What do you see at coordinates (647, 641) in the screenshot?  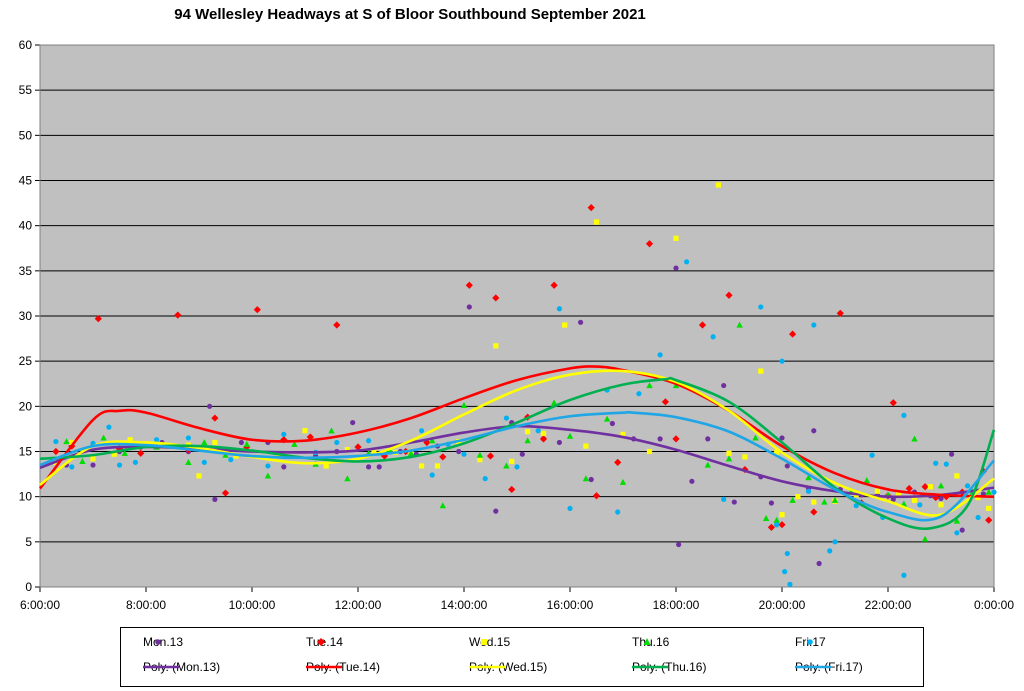 I see `legend-marker-triangle` at bounding box center [647, 641].